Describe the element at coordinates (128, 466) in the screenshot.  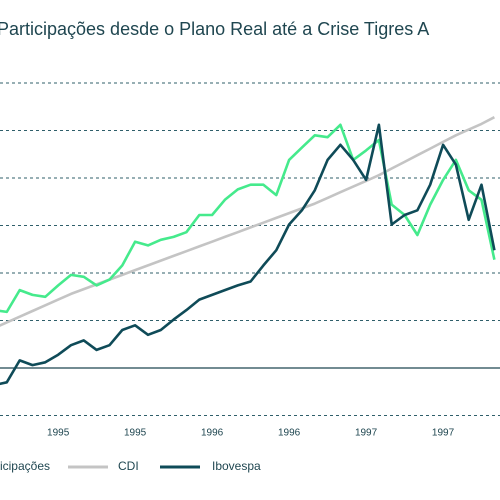
I see `legend-label: CDI` at that location.